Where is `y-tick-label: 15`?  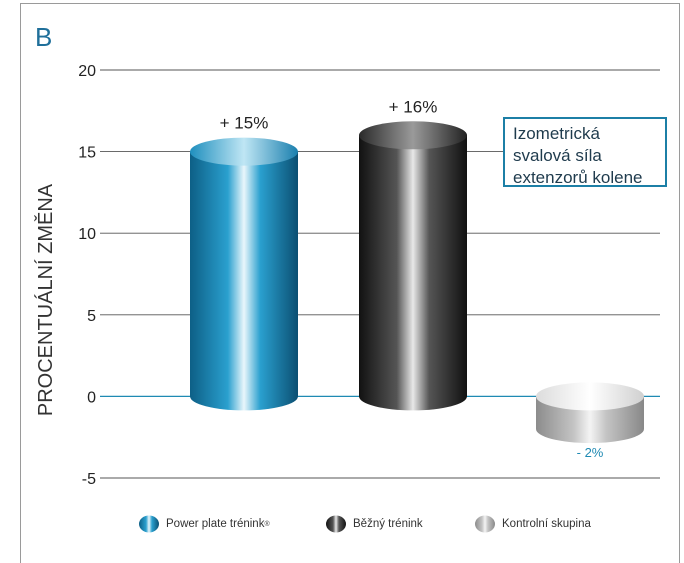
y-tick-label: 15 is located at coordinates (87, 153).